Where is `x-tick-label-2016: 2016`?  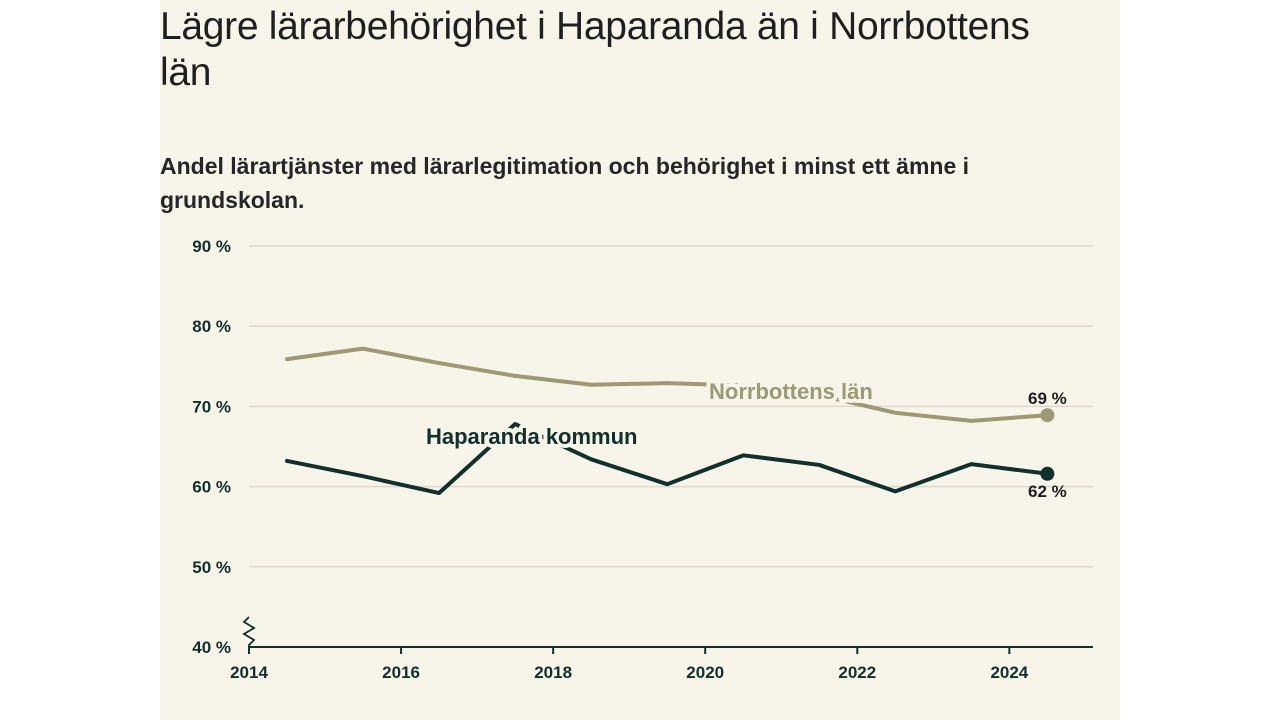
x-tick-label-2016: 2016 is located at coordinates (401, 672).